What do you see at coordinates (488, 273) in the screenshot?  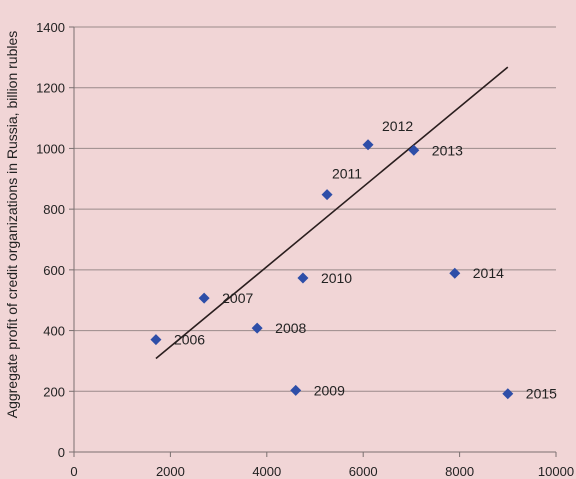 I see `point-label-2014: 2014` at bounding box center [488, 273].